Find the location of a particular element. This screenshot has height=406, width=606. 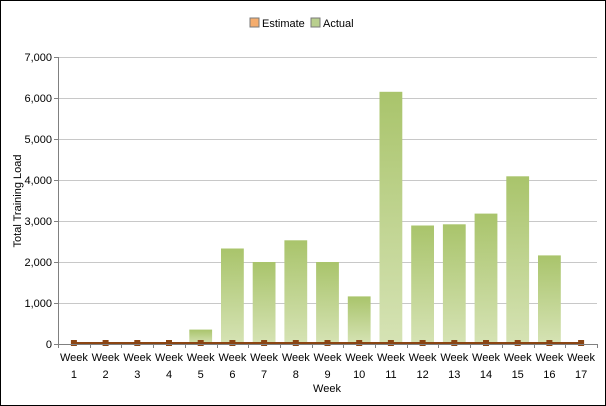

x-tick-label-number: 16 is located at coordinates (549, 375).